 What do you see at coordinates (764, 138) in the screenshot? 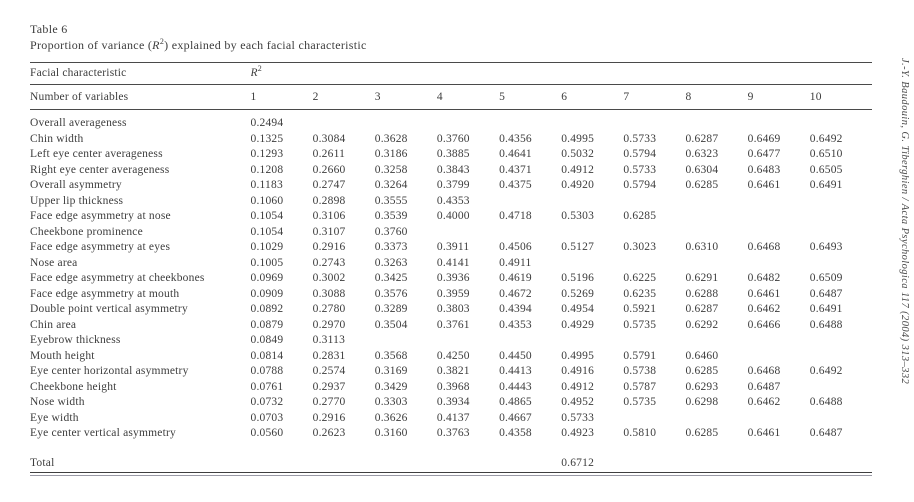
I see `cell-value: 0.6469` at bounding box center [764, 138].